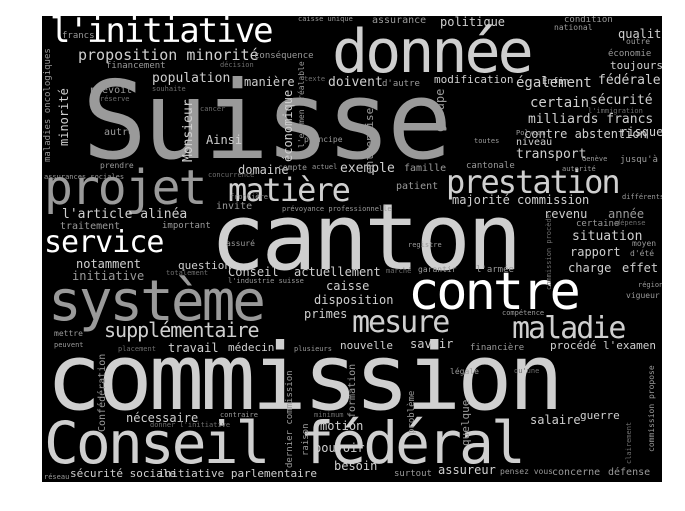 Image resolution: width=685 pixels, height=511 pixels. I want to click on word: concurrence, so click(231, 175).